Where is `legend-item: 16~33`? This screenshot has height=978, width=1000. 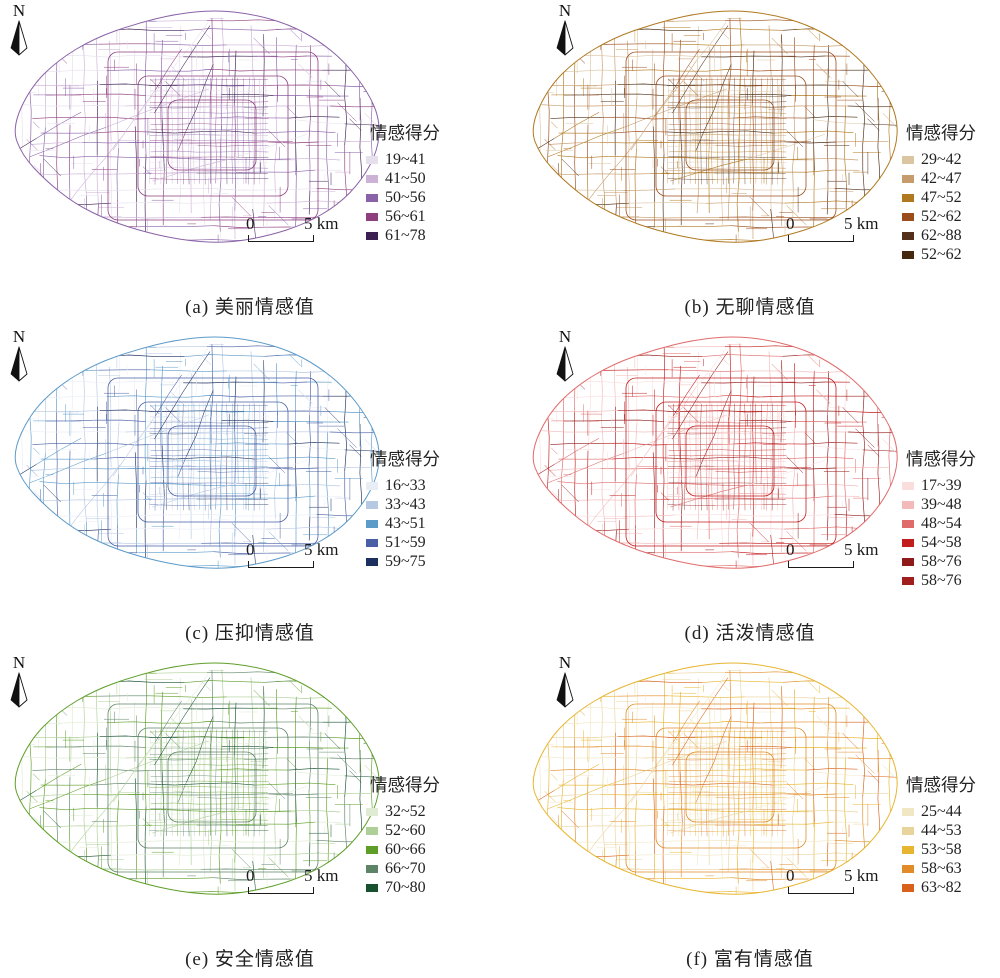
legend-item: 16~33 is located at coordinates (431, 485).